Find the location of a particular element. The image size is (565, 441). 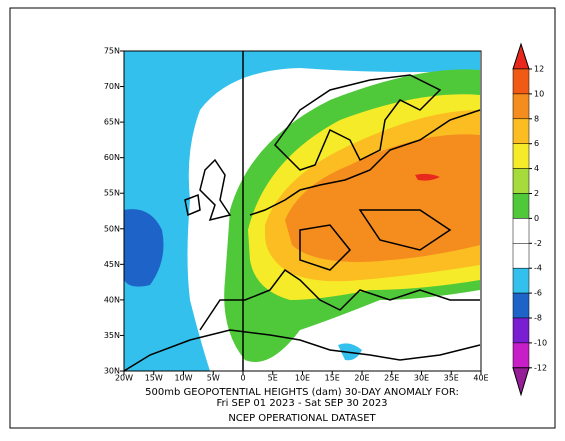

lon-label: 35E is located at coordinates (451, 378).